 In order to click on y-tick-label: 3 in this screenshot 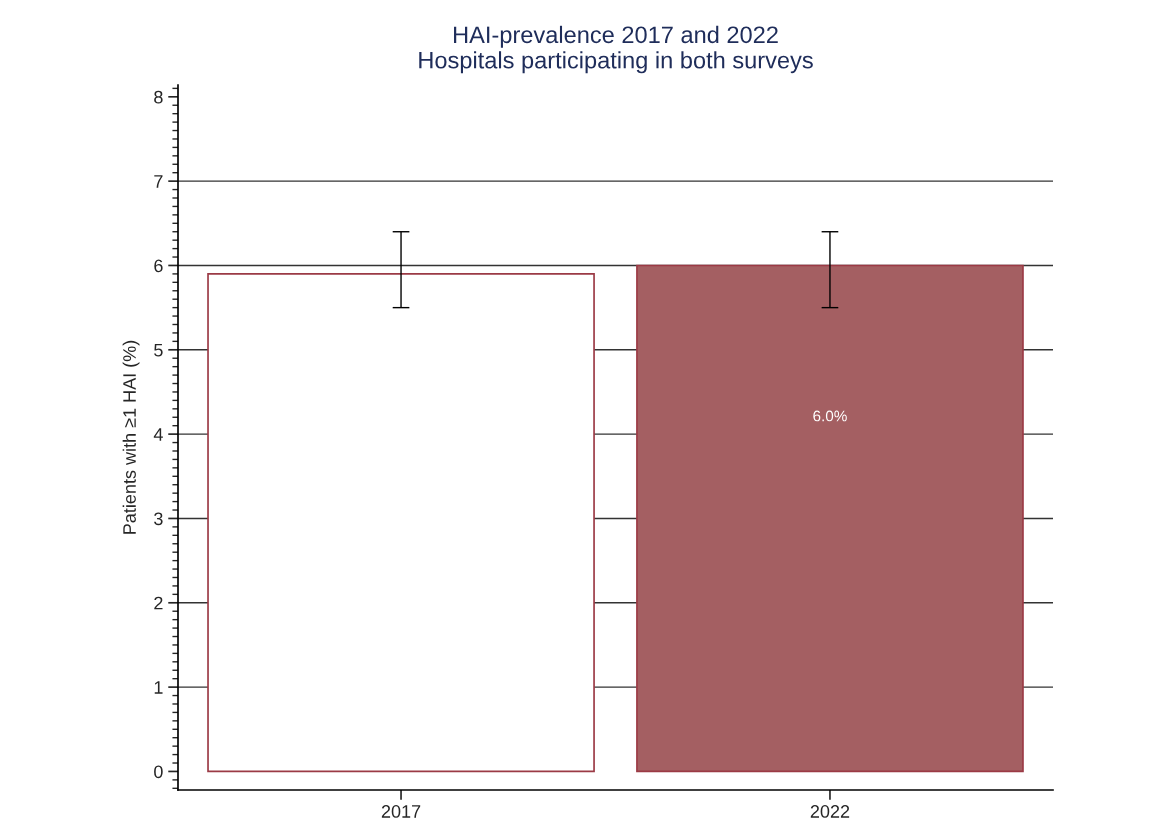, I will do `click(158, 519)`.